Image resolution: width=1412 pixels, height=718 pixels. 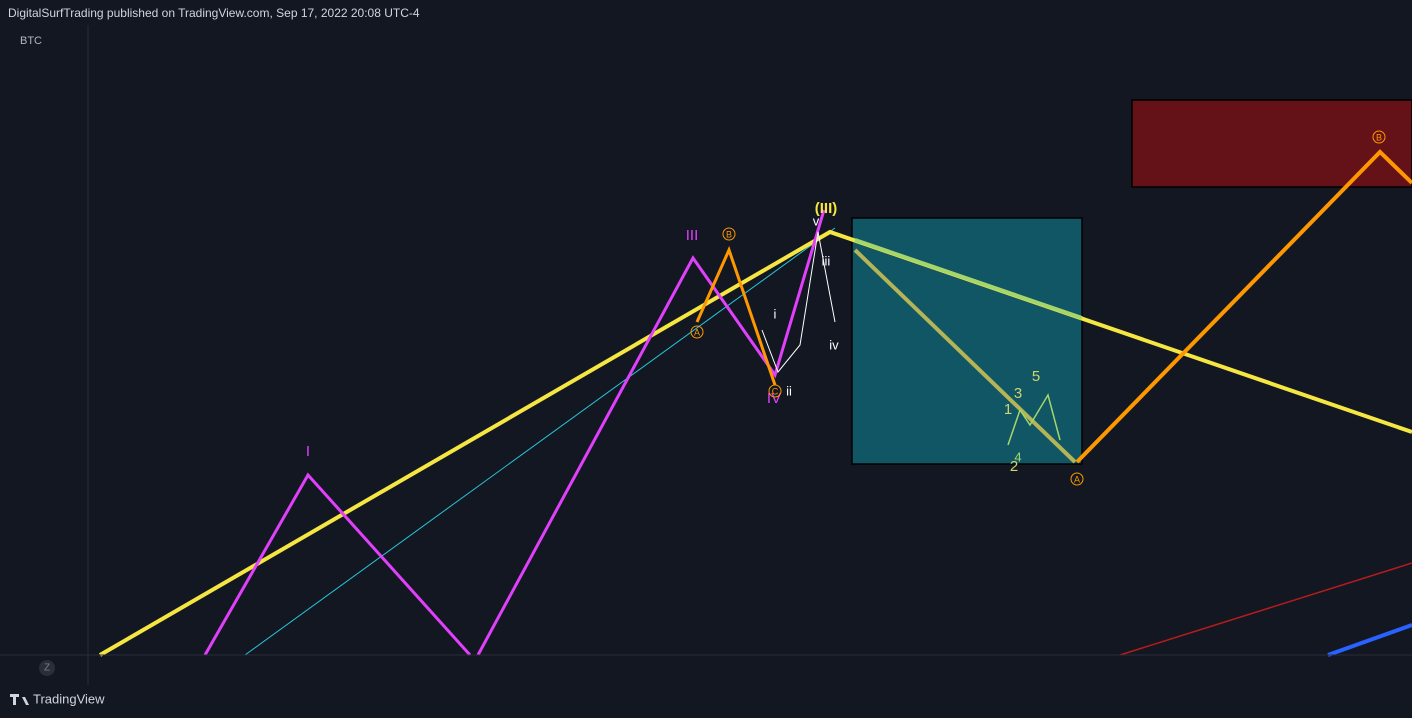 What do you see at coordinates (1036, 376) in the screenshot?
I see `wave-label: 5` at bounding box center [1036, 376].